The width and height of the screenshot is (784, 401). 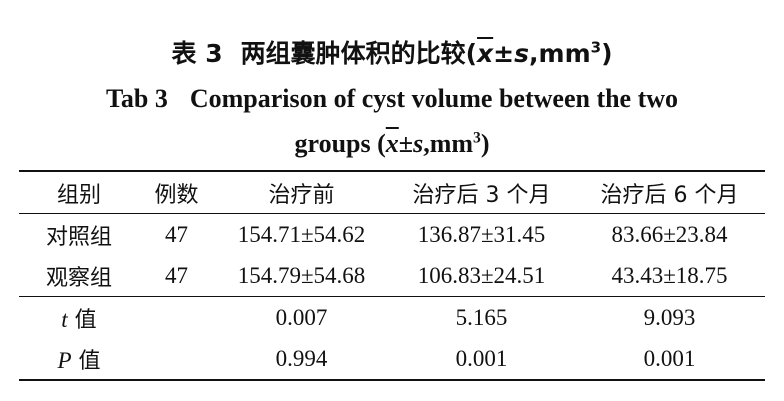 What do you see at coordinates (669, 234) in the screenshot?
I see `cell-6m: 83.66±23.84` at bounding box center [669, 234].